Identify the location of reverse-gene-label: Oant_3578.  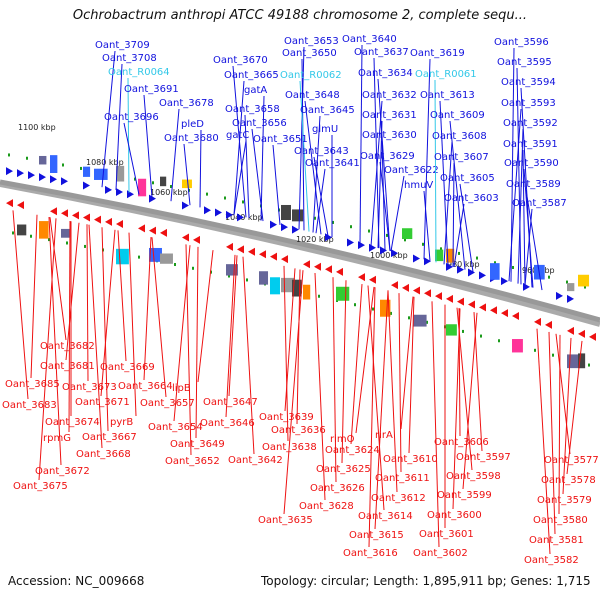
(568, 480).